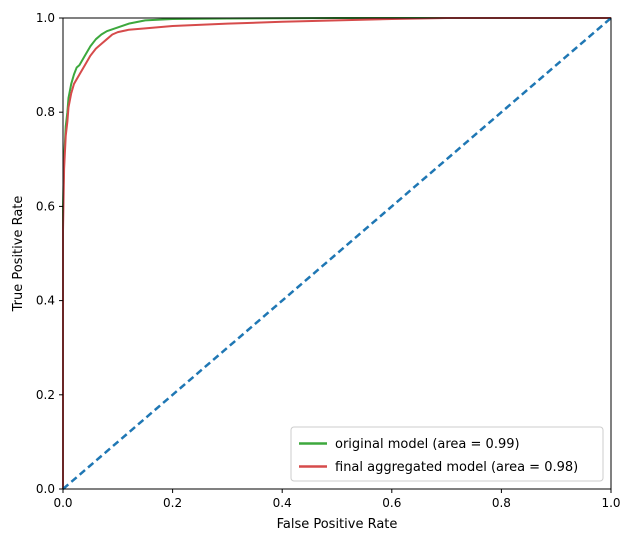 The width and height of the screenshot is (632, 544). What do you see at coordinates (45, 395) in the screenshot?
I see `y-tick-label: 0.2` at bounding box center [45, 395].